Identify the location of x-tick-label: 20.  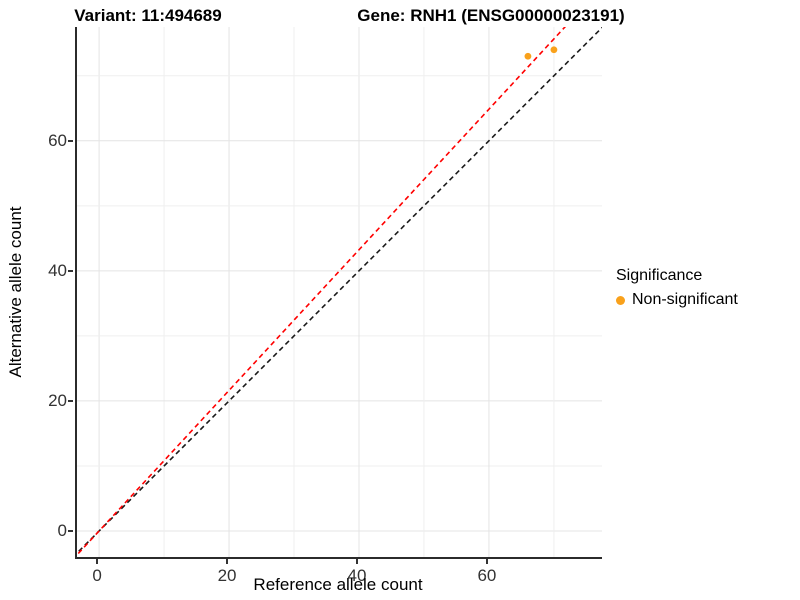
(227, 575).